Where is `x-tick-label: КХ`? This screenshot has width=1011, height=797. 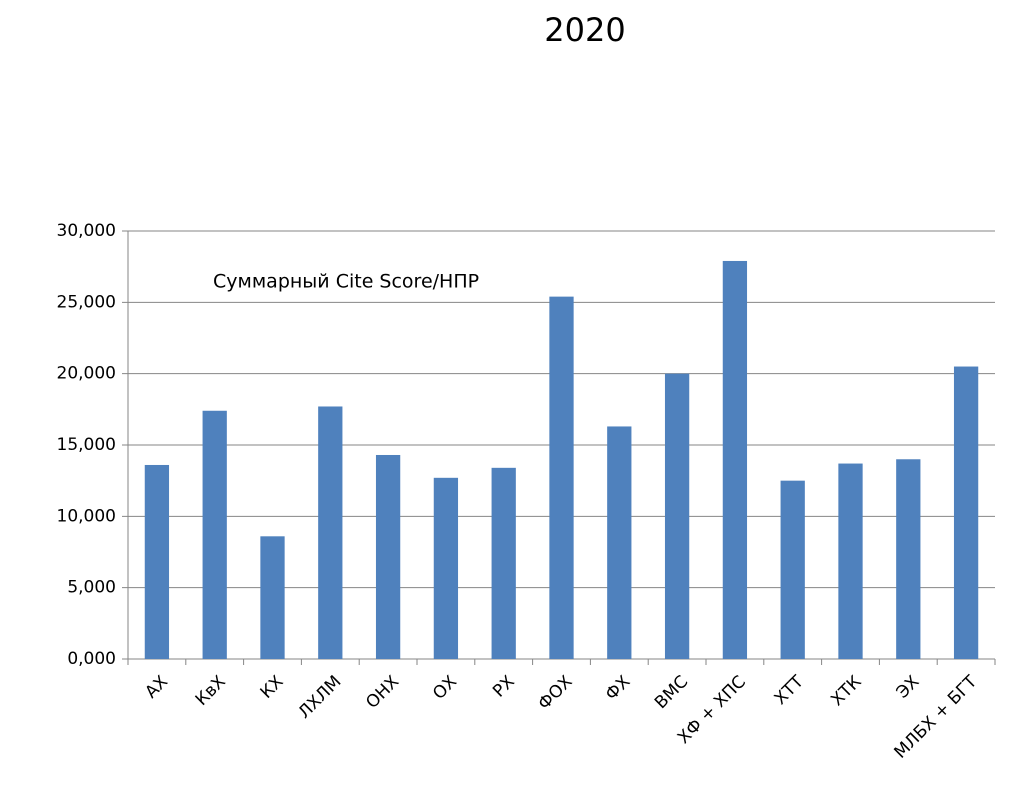 x-tick-label: КХ is located at coordinates (272, 687).